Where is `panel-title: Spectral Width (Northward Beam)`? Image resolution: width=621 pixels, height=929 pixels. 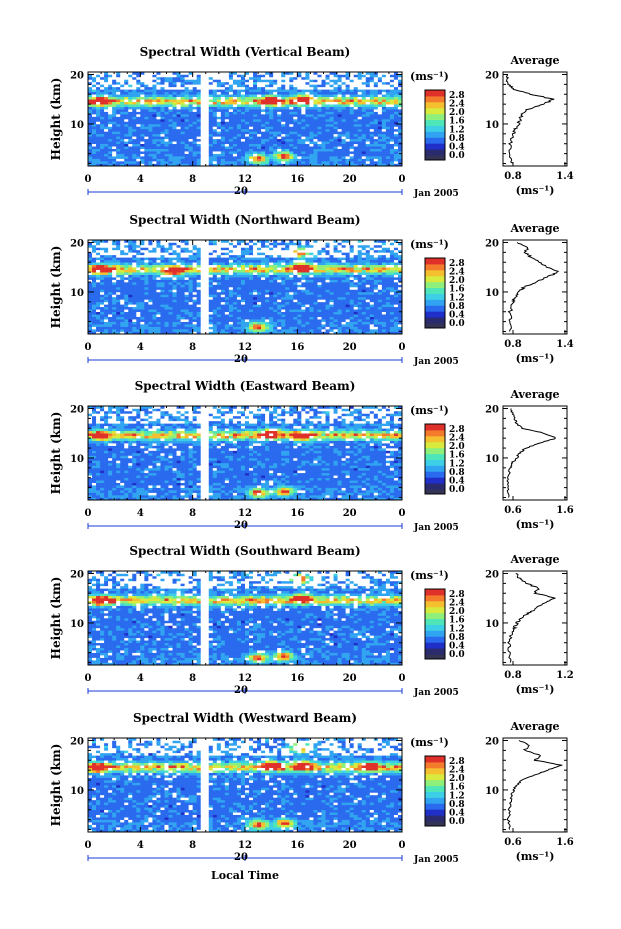 panel-title: Spectral Width (Northward Beam) is located at coordinates (244, 220).